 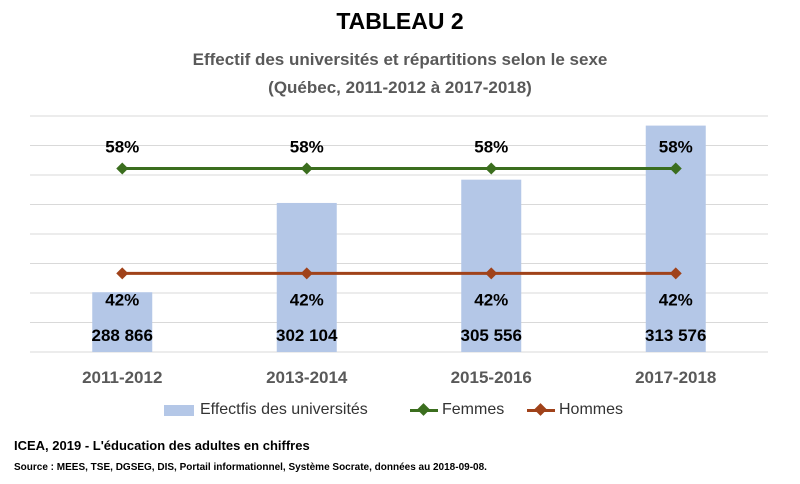 What do you see at coordinates (541, 409) in the screenshot?
I see `legend-line-hommes` at bounding box center [541, 409].